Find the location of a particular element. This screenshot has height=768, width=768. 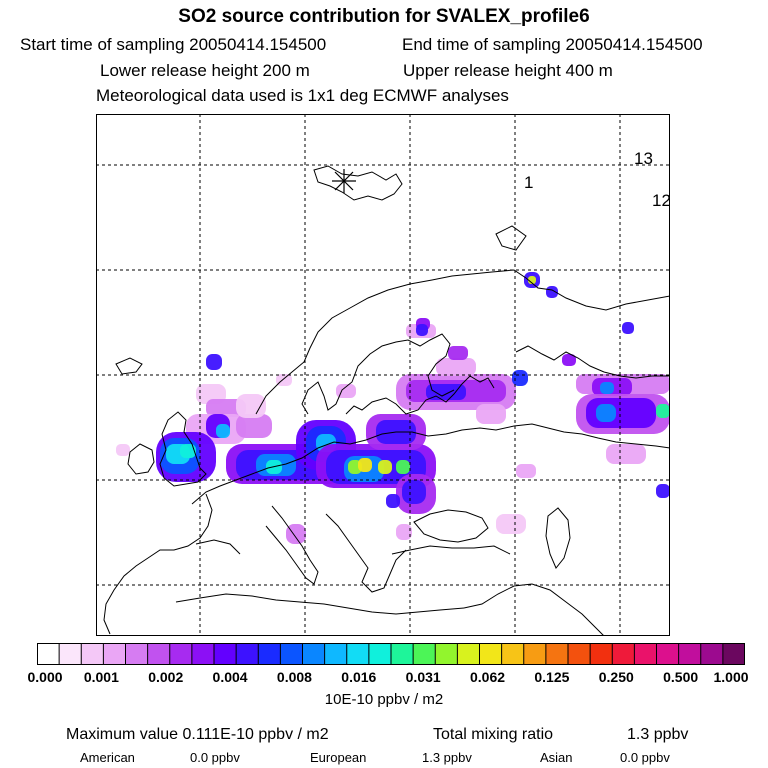

colorbar-tick-label: 0.031 is located at coordinates (423, 677).